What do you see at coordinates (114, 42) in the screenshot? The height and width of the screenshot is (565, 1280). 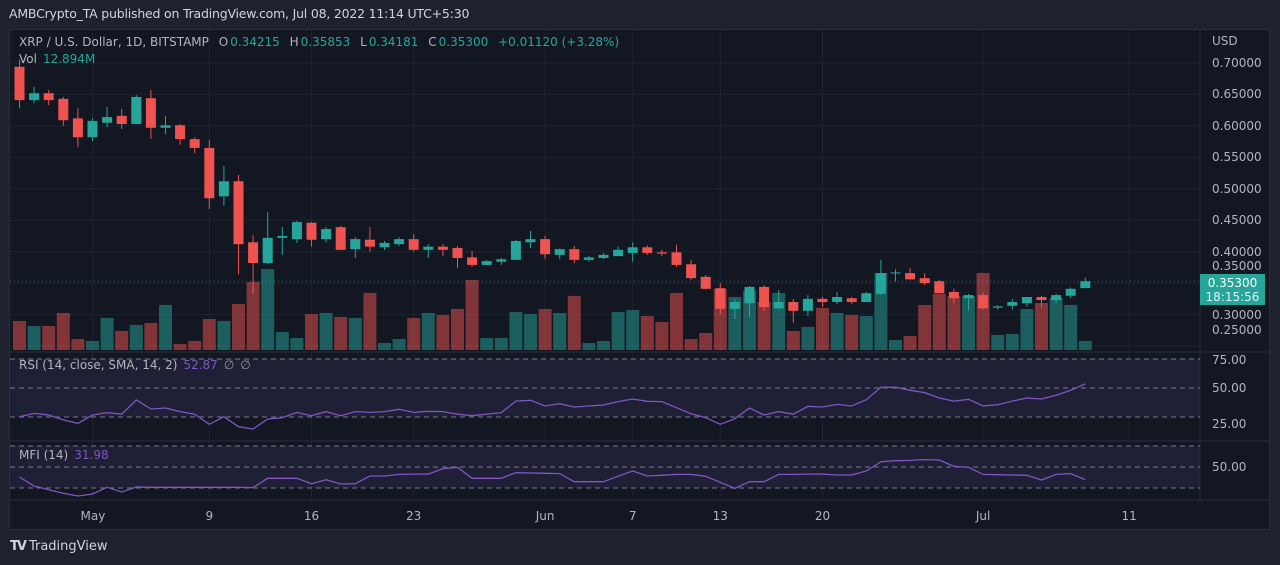 I see `symbol-title: XRP / U.S. Dollar, 1D, BITSTAMP` at bounding box center [114, 42].